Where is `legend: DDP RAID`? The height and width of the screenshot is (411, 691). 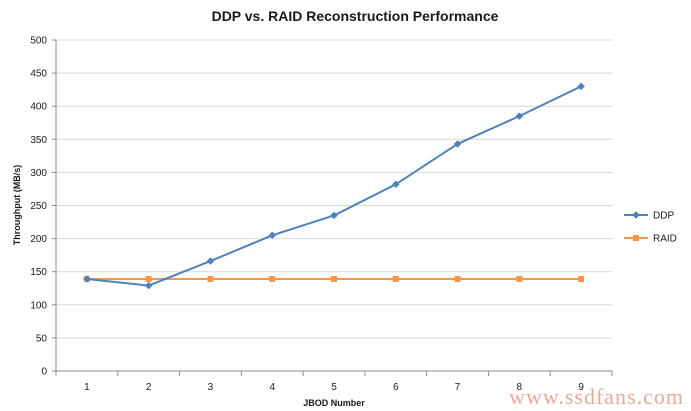
legend: DDP RAID is located at coordinates (650, 228).